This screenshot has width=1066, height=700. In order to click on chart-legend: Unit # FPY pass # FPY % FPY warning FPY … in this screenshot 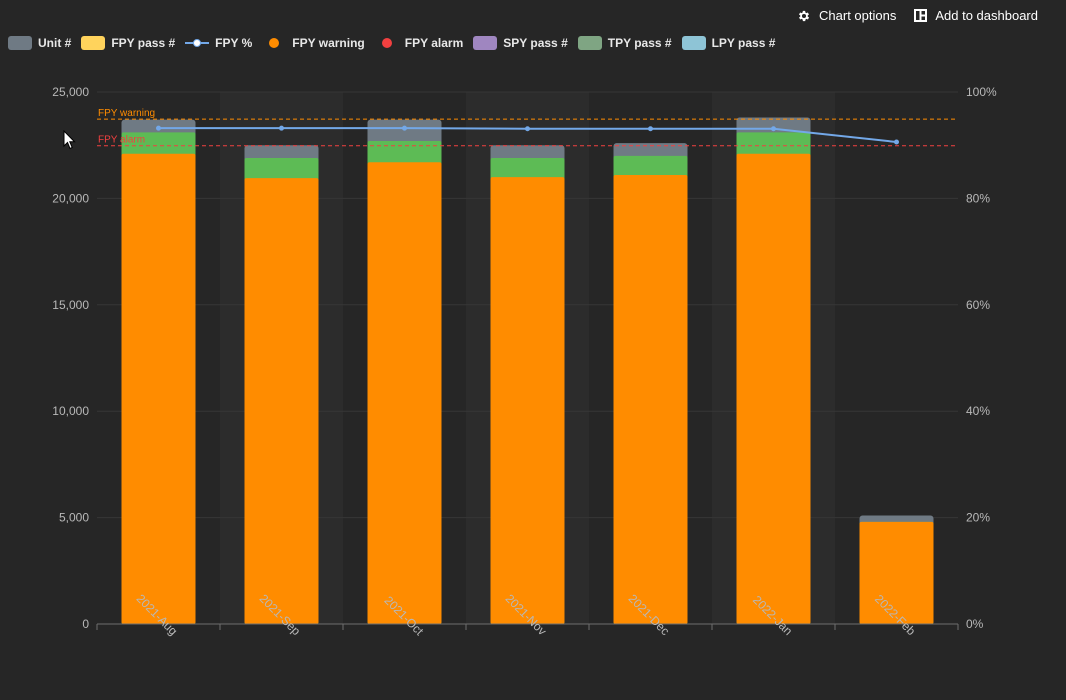, I will do `click(391, 43)`.